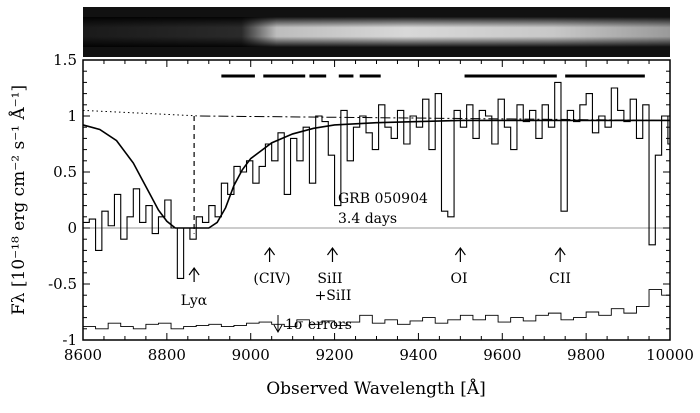 The height and width of the screenshot is (413, 700). What do you see at coordinates (670, 355) in the screenshot?
I see `x-tick-label: 10000` at bounding box center [670, 355].